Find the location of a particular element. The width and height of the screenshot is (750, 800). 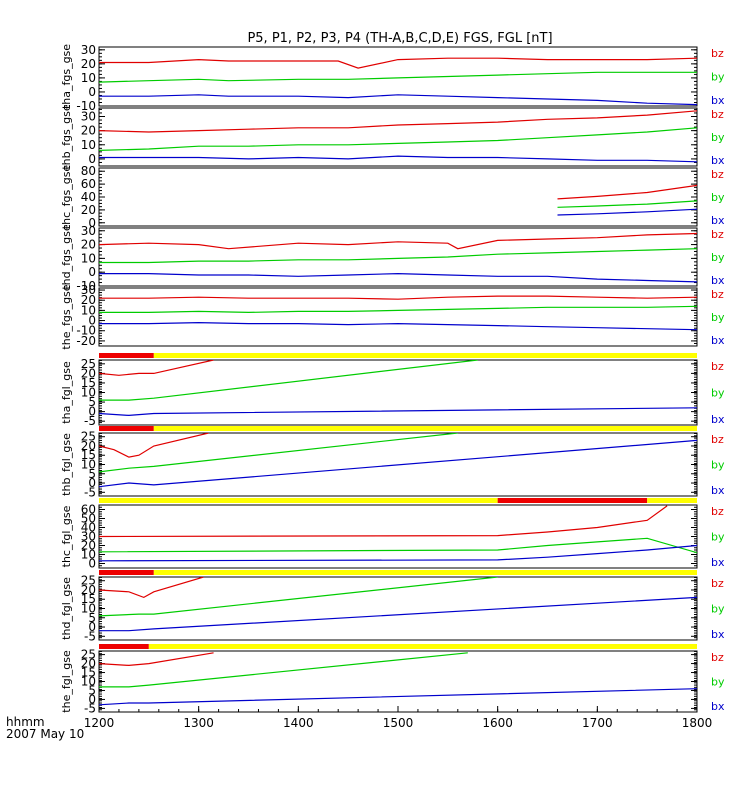

y-axis-label: thb_fgl_gse is located at coordinates (66, 464).